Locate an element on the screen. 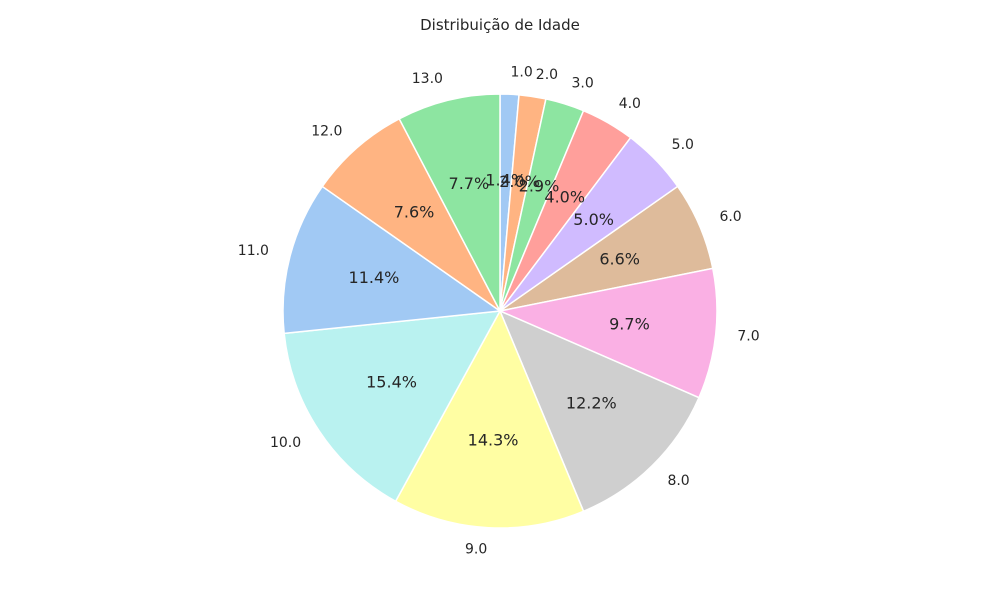  percentage-label: 7.6% is located at coordinates (414, 212).